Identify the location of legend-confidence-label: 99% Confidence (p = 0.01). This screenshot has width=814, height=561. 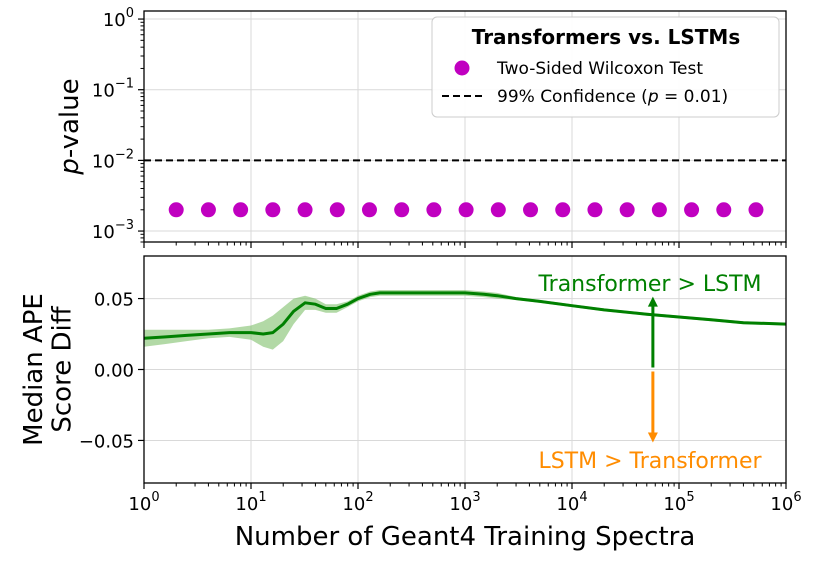
(612, 97).